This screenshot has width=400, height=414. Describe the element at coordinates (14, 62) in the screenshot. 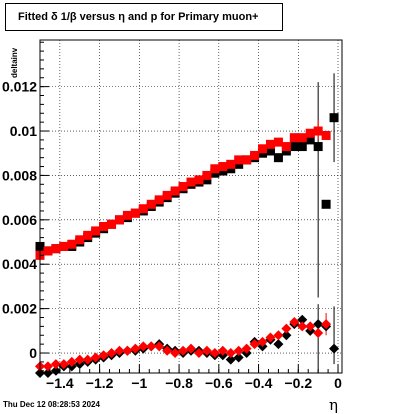

I see `y-axis-label: deltainv` at that location.